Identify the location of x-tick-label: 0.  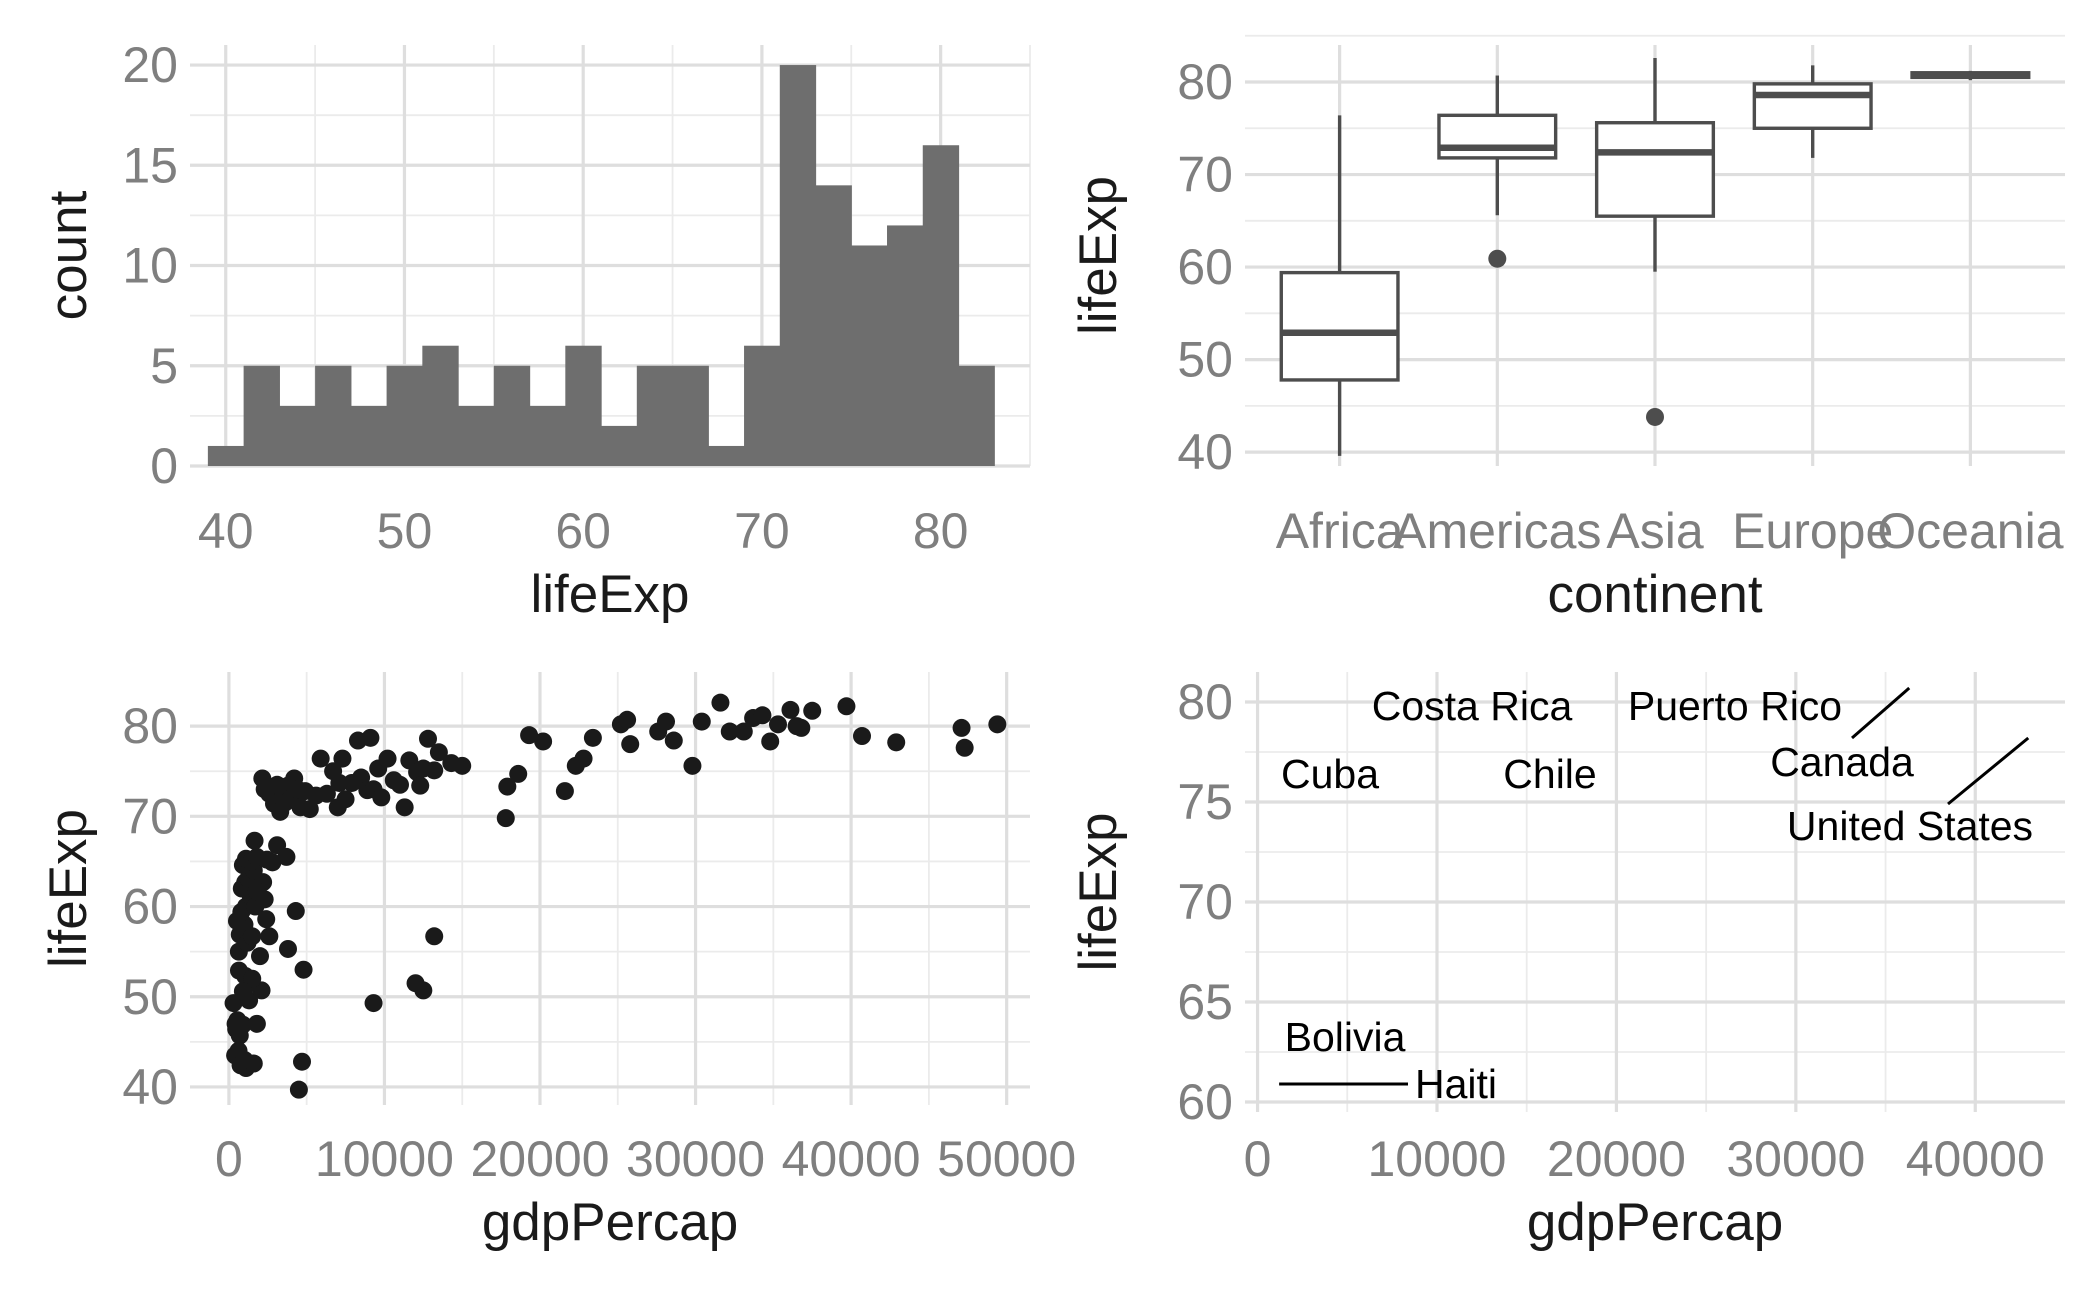
(229, 1159).